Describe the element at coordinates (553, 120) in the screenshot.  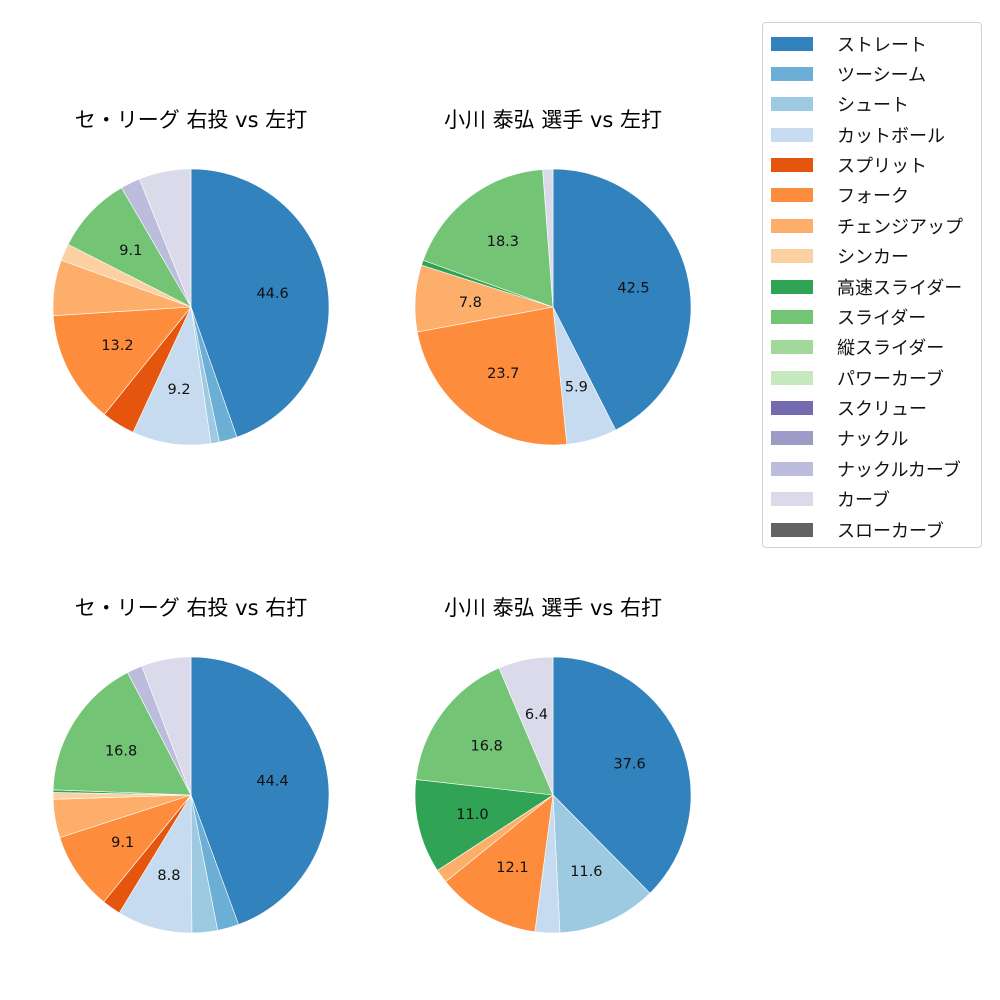
I see `chart-title-player-vs-left: 小川 泰弘 選手 vs 左打` at that location.